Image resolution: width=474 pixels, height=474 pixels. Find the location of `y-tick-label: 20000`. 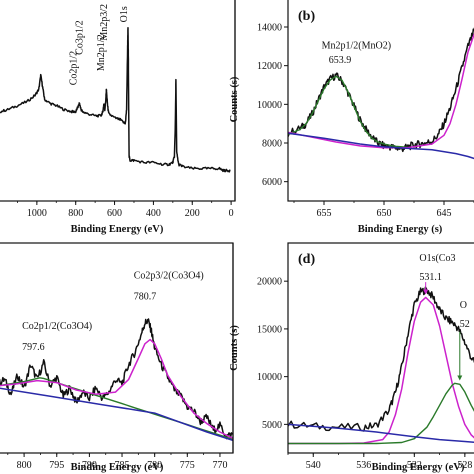

y-tick-label: 20000 is located at coordinates (269, 282).